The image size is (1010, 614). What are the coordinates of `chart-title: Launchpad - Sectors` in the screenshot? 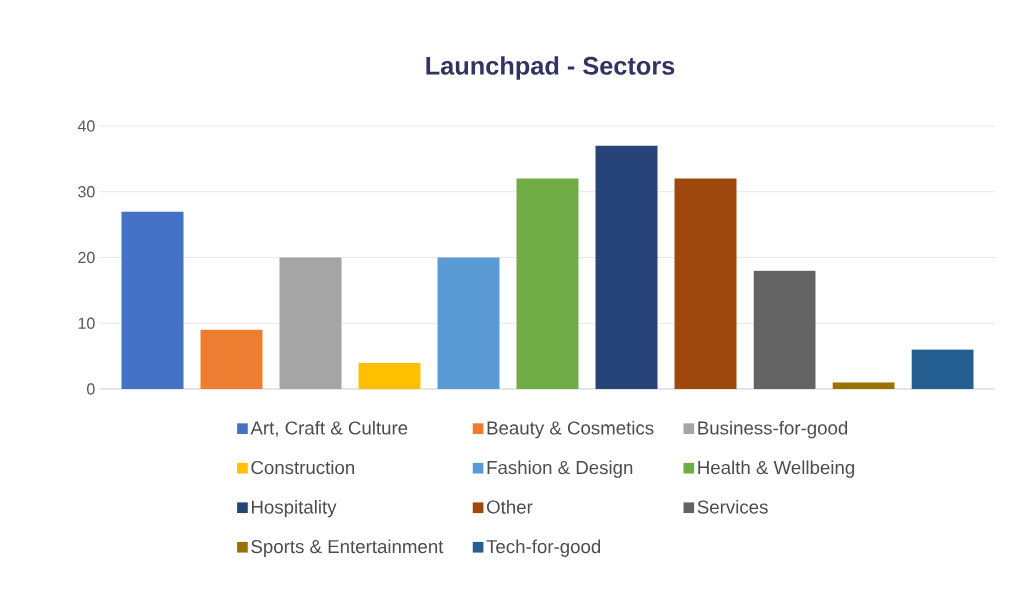 It's located at (550, 68).